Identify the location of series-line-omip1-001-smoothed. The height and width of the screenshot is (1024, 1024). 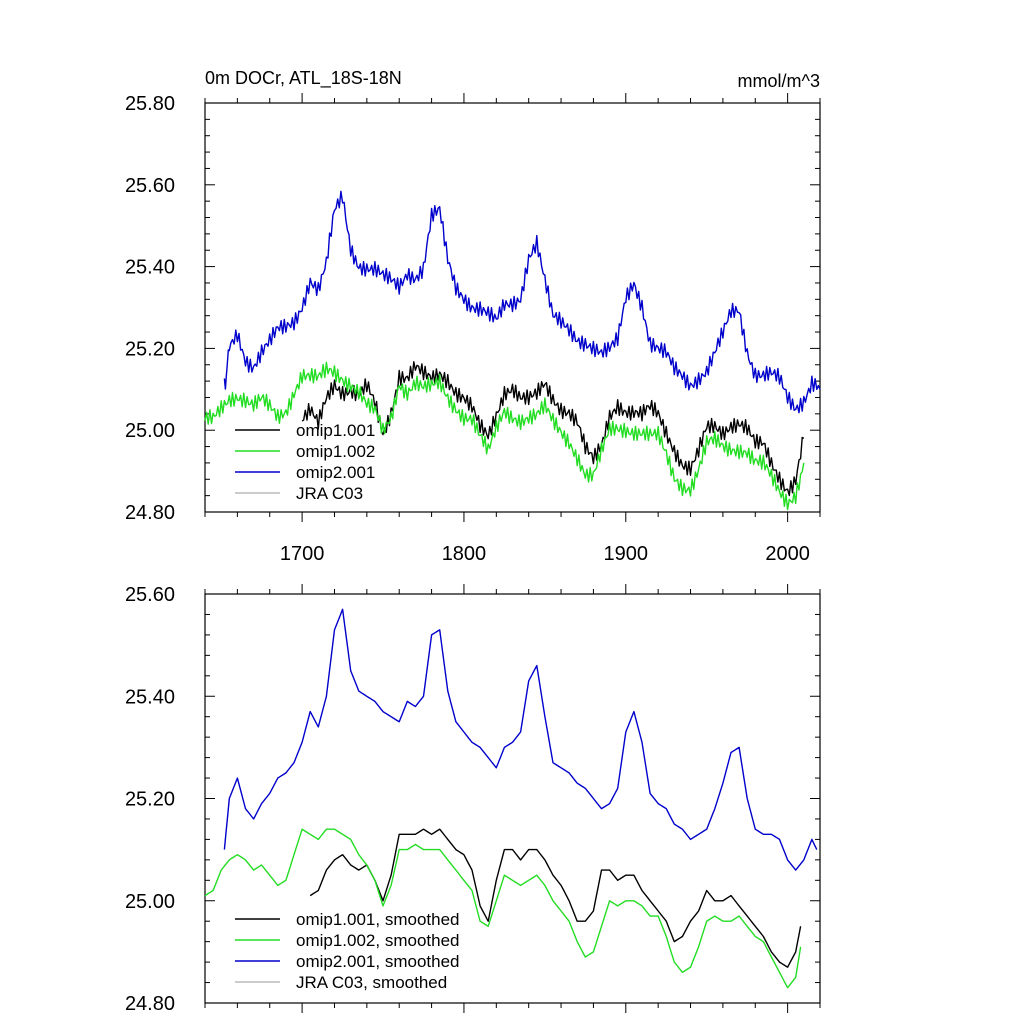
(555, 898).